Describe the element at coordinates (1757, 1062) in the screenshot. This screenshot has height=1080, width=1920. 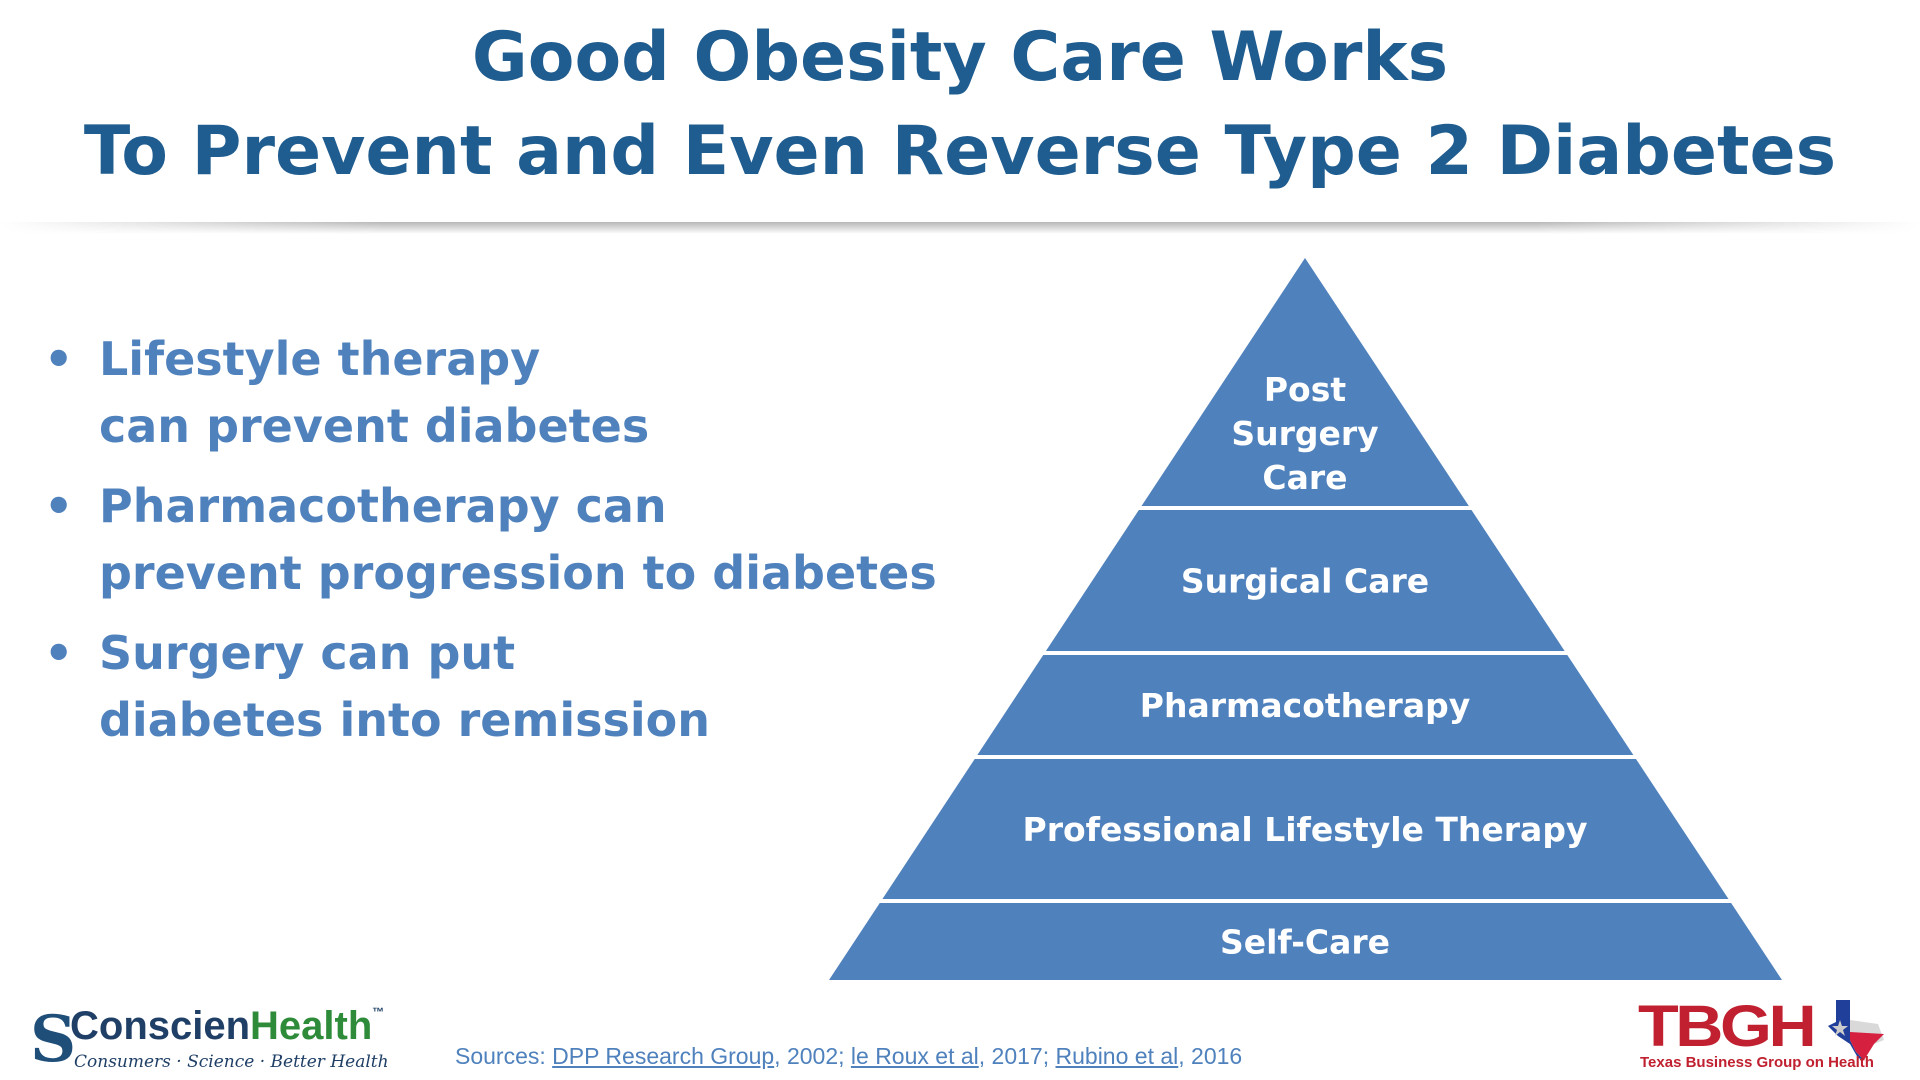
I see `tbgh-subtitle: Texas Business Group on Health` at that location.